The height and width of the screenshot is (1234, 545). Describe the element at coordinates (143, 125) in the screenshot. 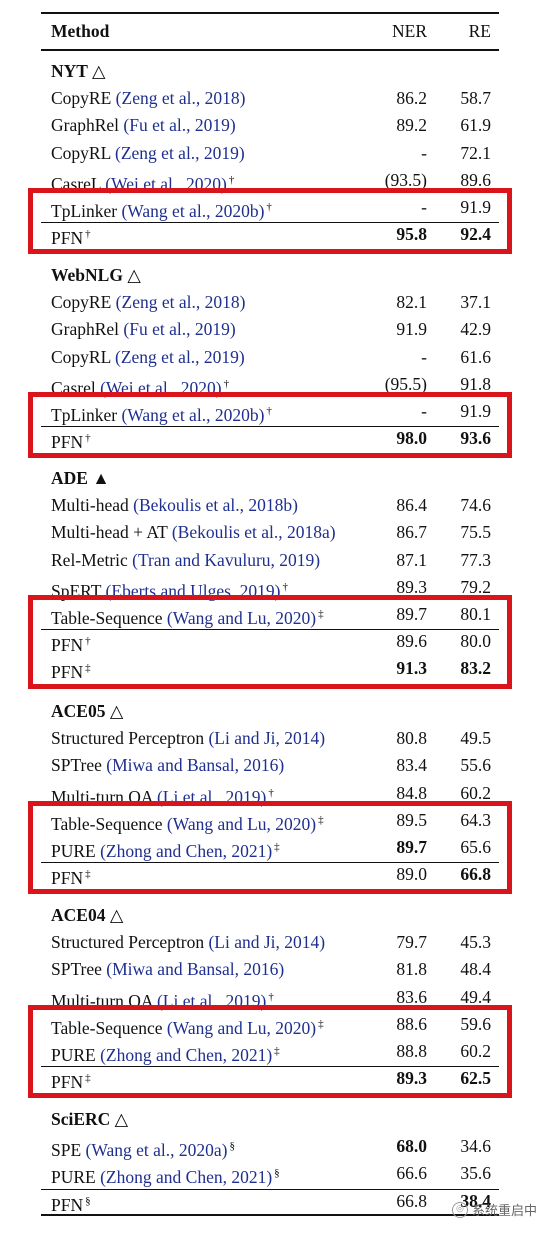

I see `method-cell: GraphRel (Fu et al., 2019)` at that location.